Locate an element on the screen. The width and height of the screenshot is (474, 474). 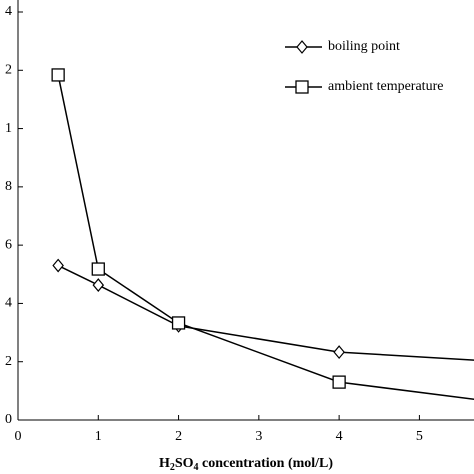
y-tick-label: 6 is located at coordinates (8, 244).